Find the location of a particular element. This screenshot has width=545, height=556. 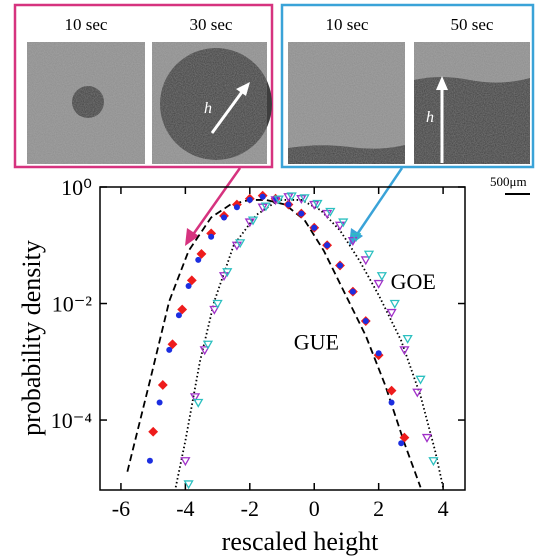

x-tick-label: -2 is located at coordinates (250, 508).